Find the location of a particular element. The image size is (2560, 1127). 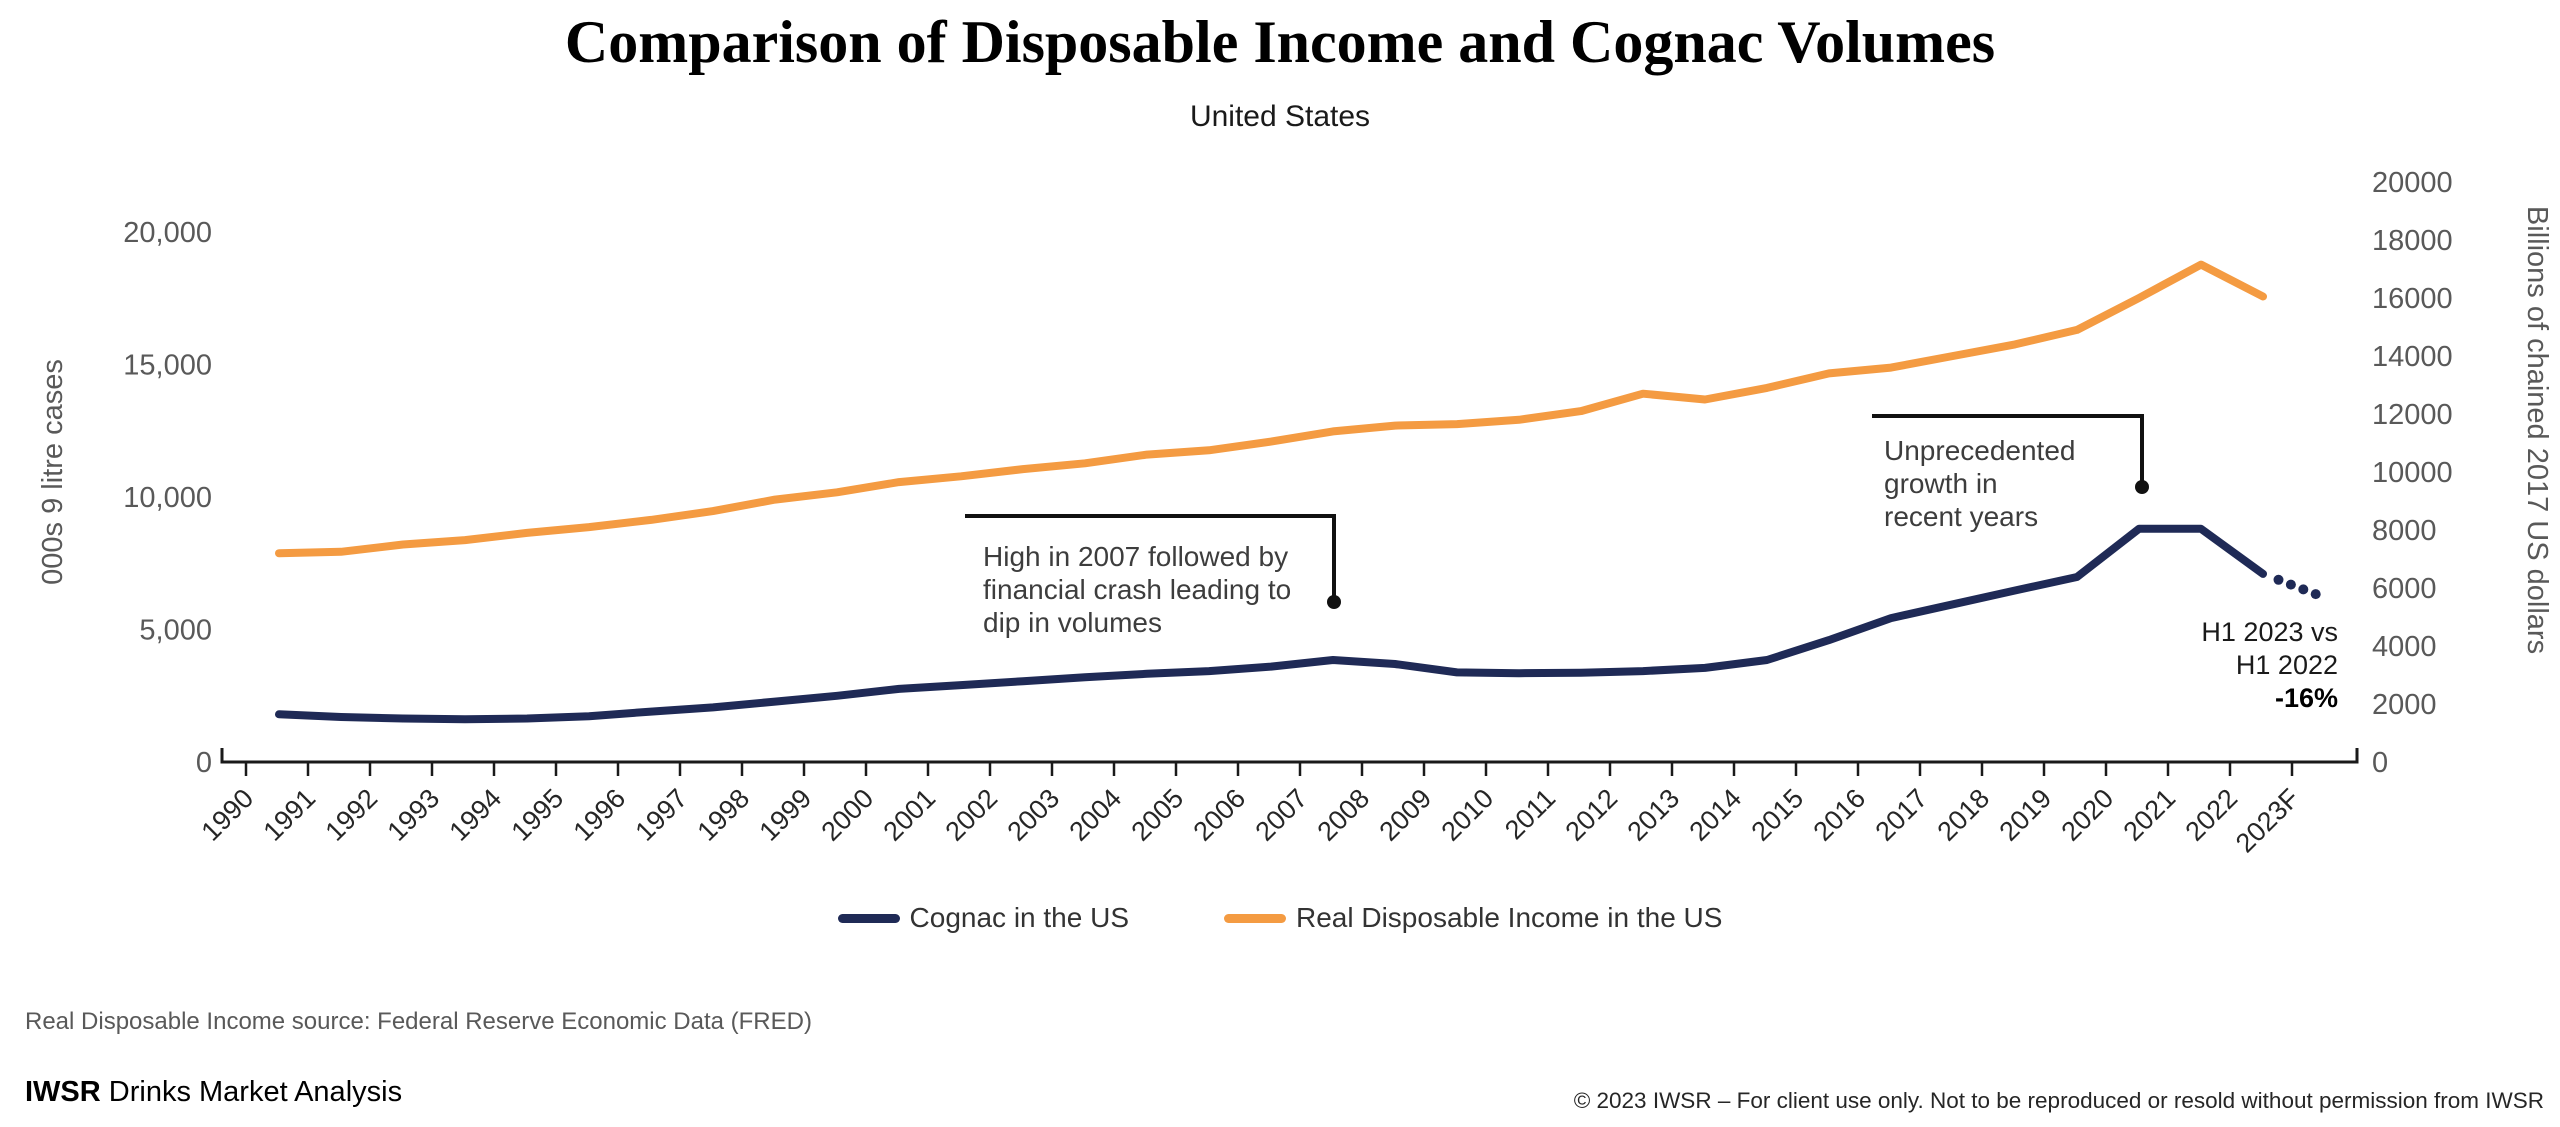

right-tick-label-4000: 4000 is located at coordinates (2404, 647).